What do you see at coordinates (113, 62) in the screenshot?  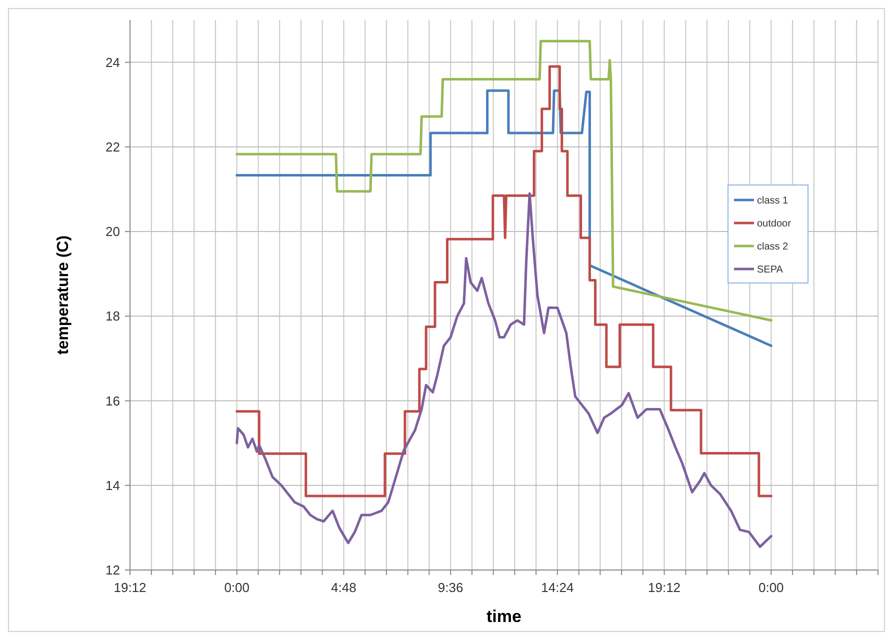 I see `y-tick-label: 24` at bounding box center [113, 62].